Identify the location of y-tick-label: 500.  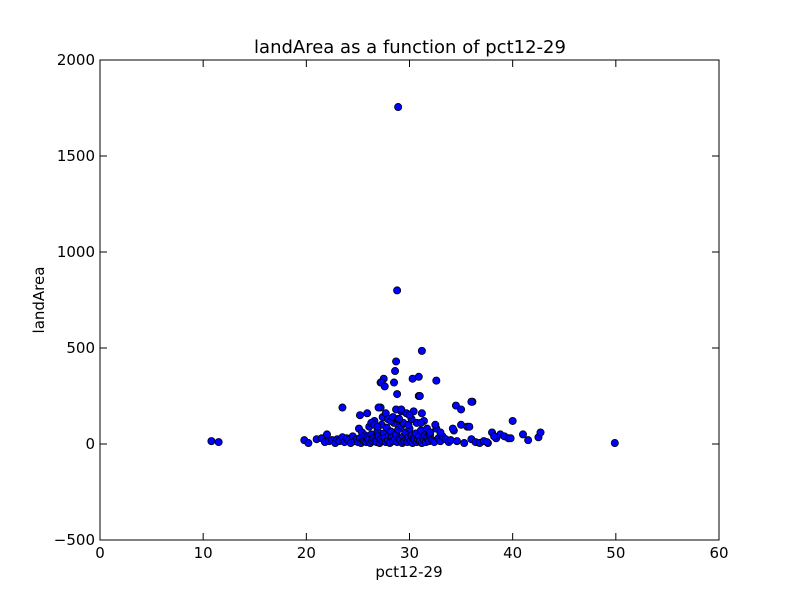
(80, 348).